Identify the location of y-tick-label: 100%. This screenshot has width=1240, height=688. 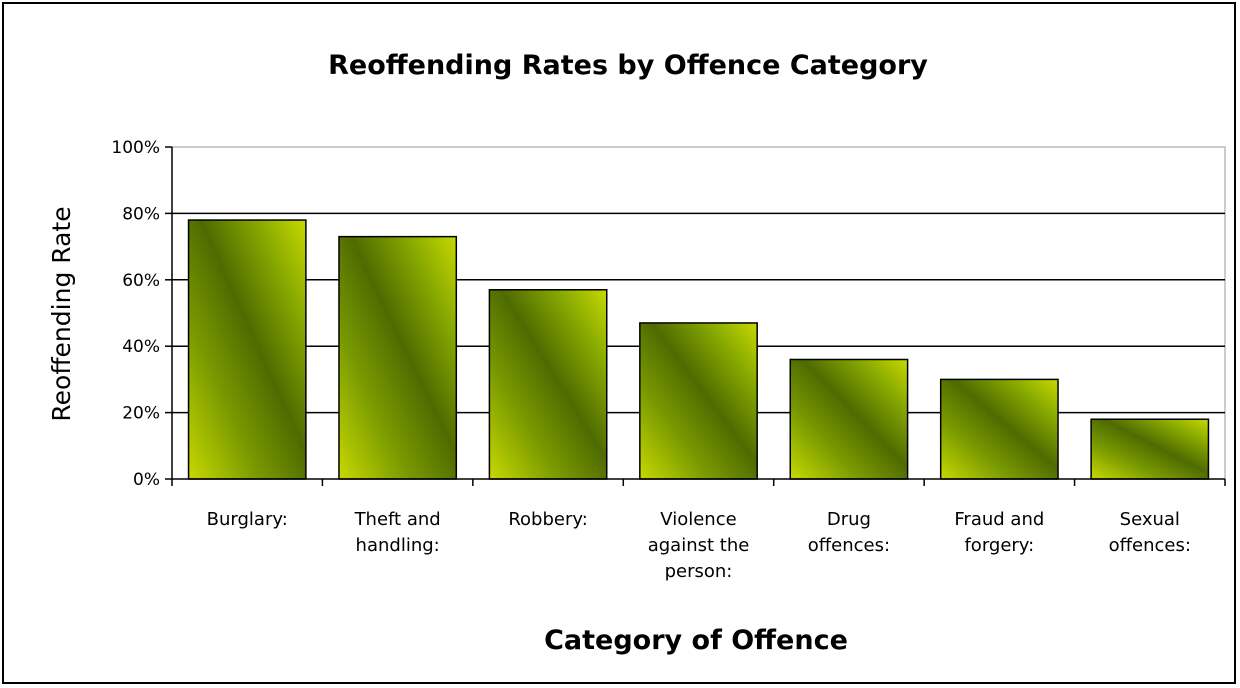
(135, 148).